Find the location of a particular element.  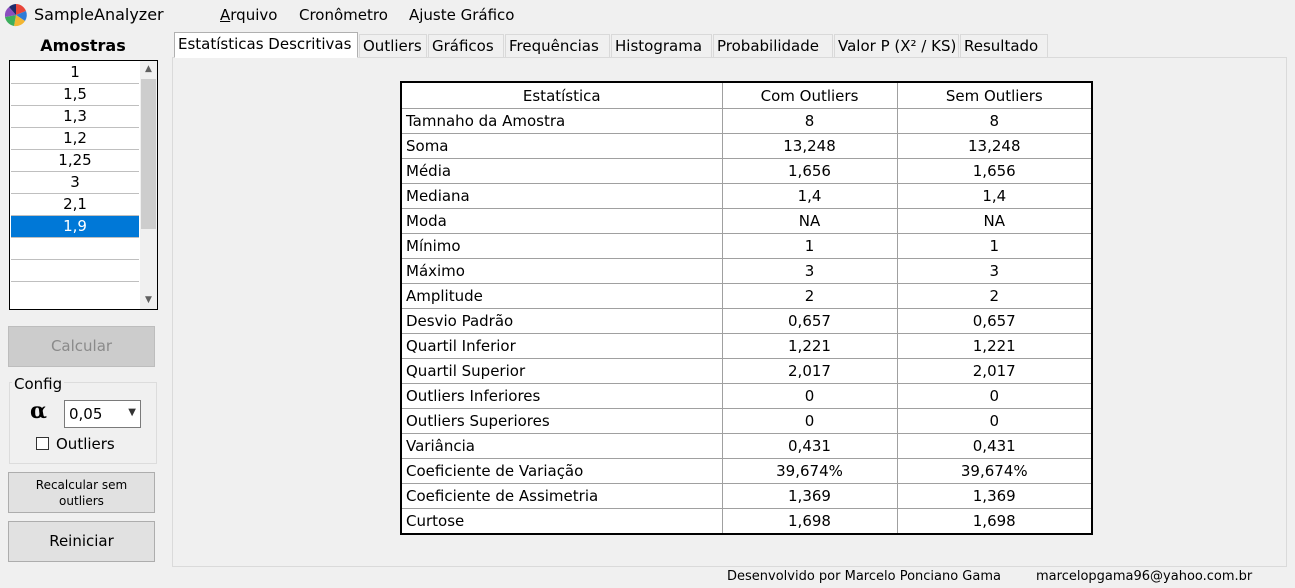

sem-outliers-cell: 1,4 is located at coordinates (994, 196).